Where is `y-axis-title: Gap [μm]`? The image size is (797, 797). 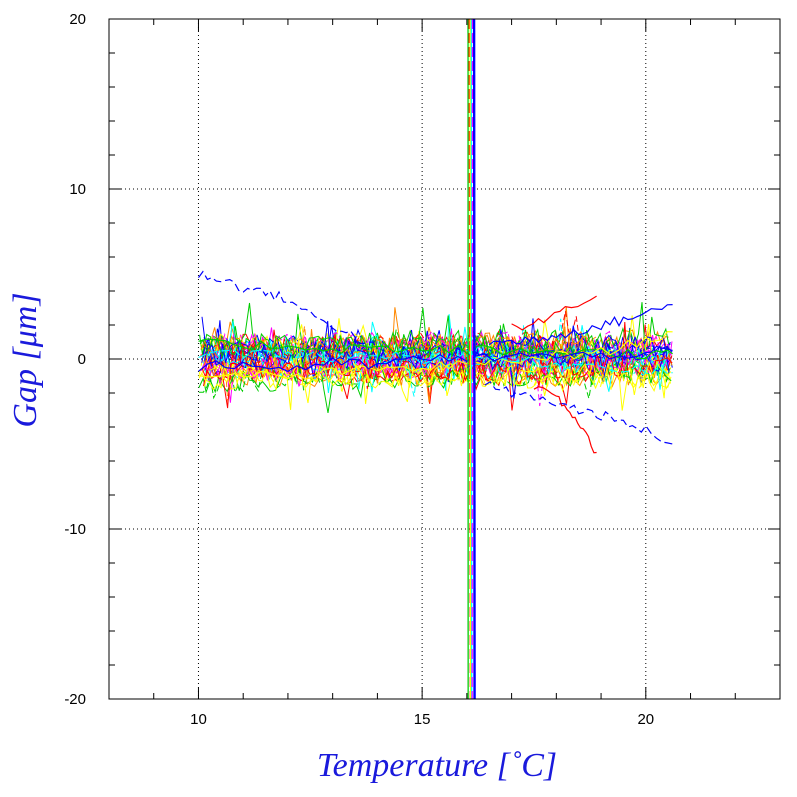 y-axis-title: Gap [μm] is located at coordinates (25, 359).